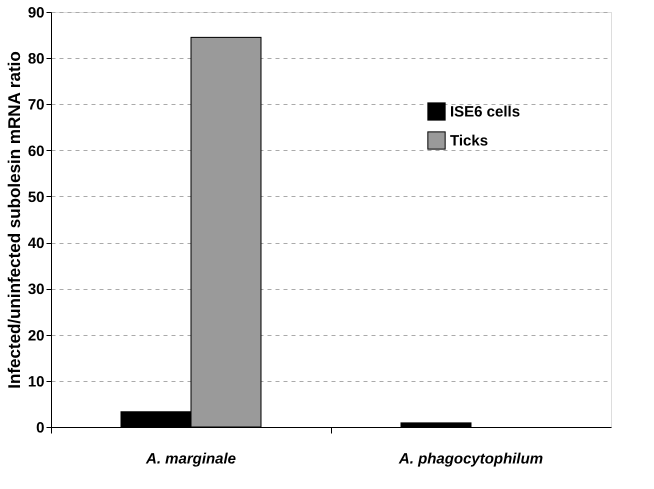  I want to click on y-tick-label: 30, so click(36, 289).